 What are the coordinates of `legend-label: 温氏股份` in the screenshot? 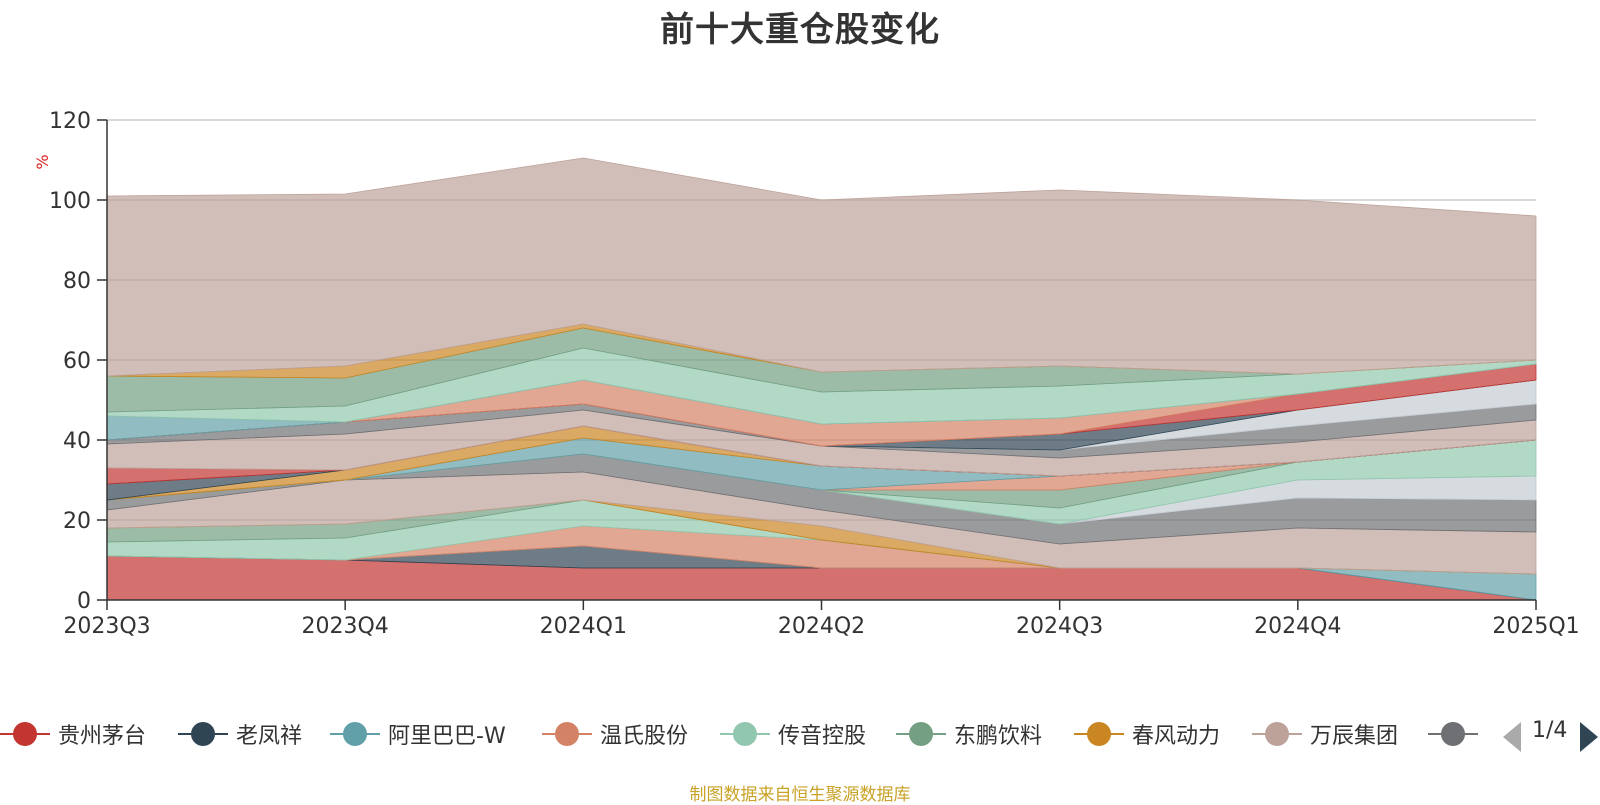 It's located at (644, 736).